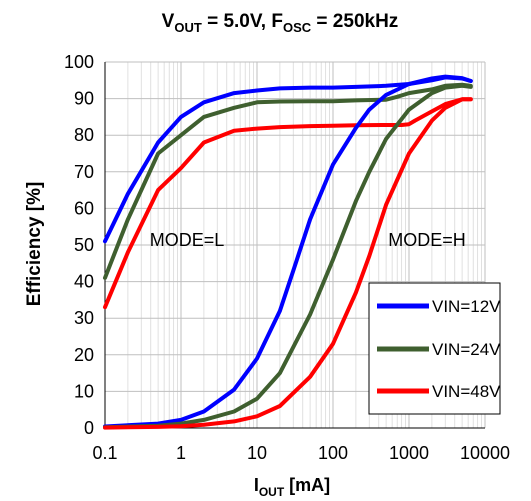  I want to click on y-axis-label: Efficiency [%], so click(34, 244).